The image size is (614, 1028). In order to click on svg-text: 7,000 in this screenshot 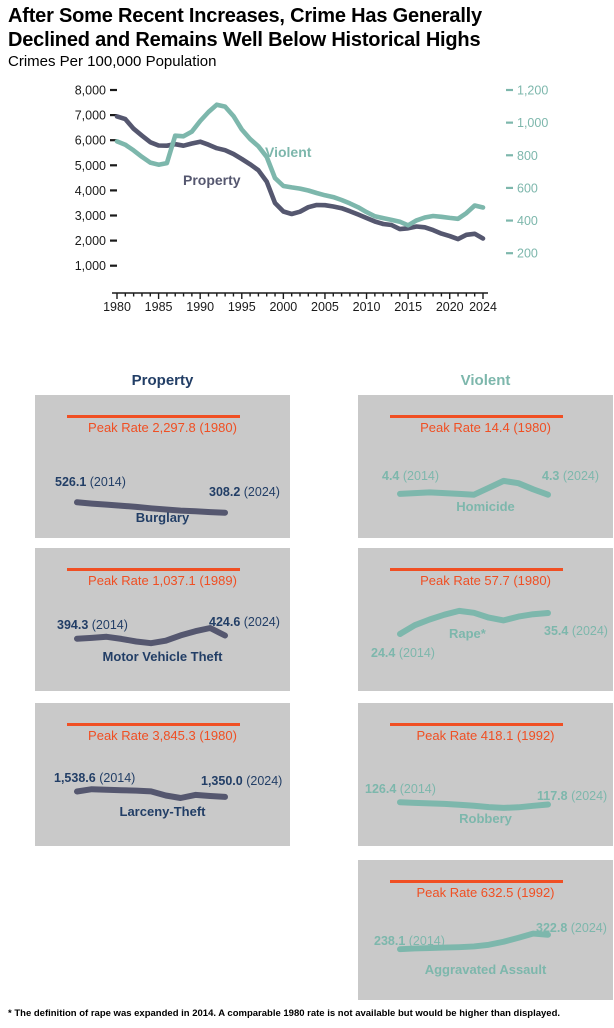, I will do `click(90, 116)`.